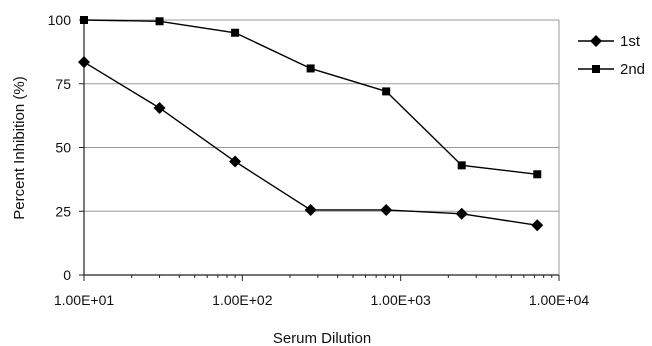 This screenshot has height=346, width=652. What do you see at coordinates (63, 211) in the screenshot?
I see `y-tick-label: 25` at bounding box center [63, 211].